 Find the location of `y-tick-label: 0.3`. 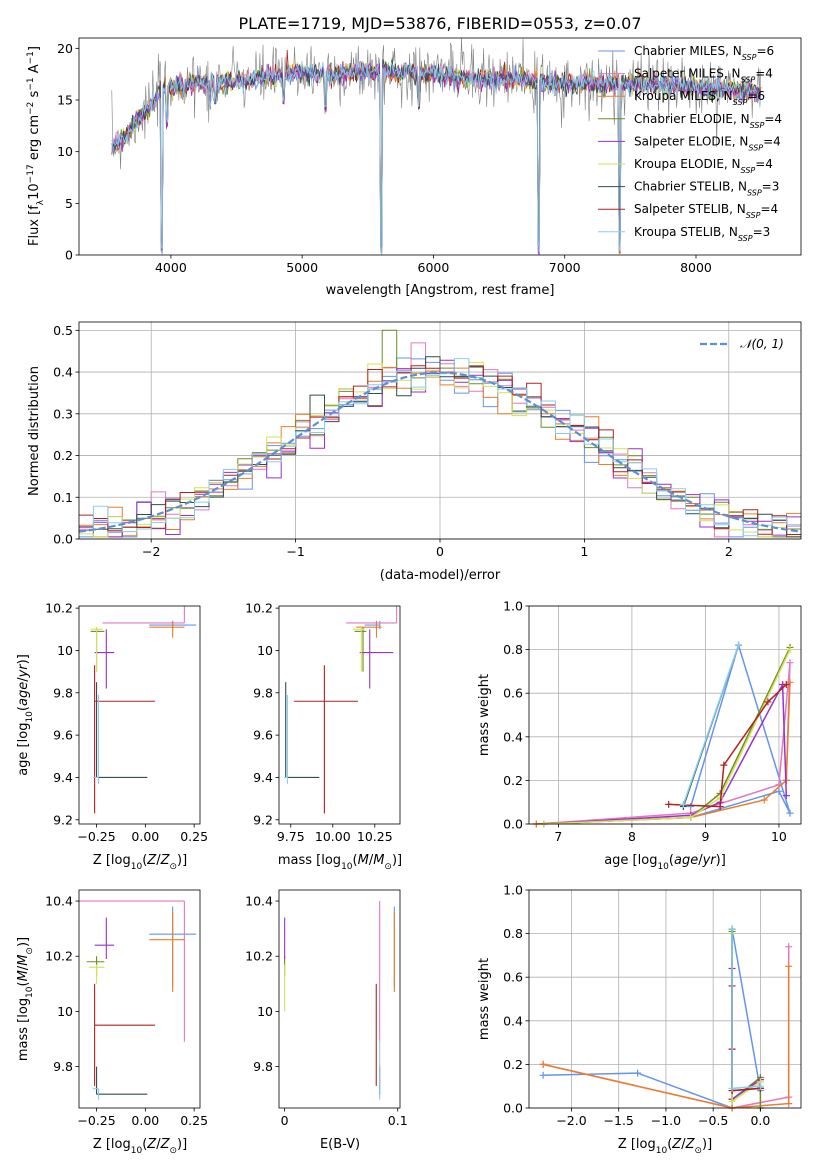

y-tick-label: 0.3 is located at coordinates (63, 413).